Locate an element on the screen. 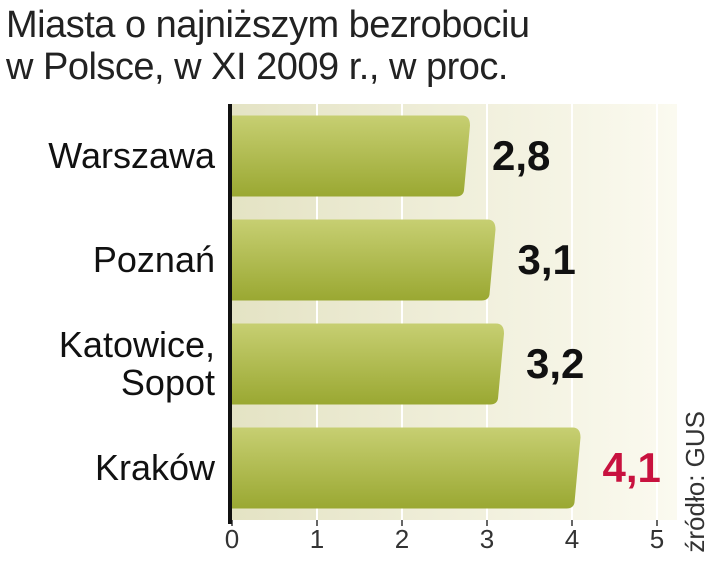 The width and height of the screenshot is (720, 561). x-tick-label: 4 is located at coordinates (572, 539).